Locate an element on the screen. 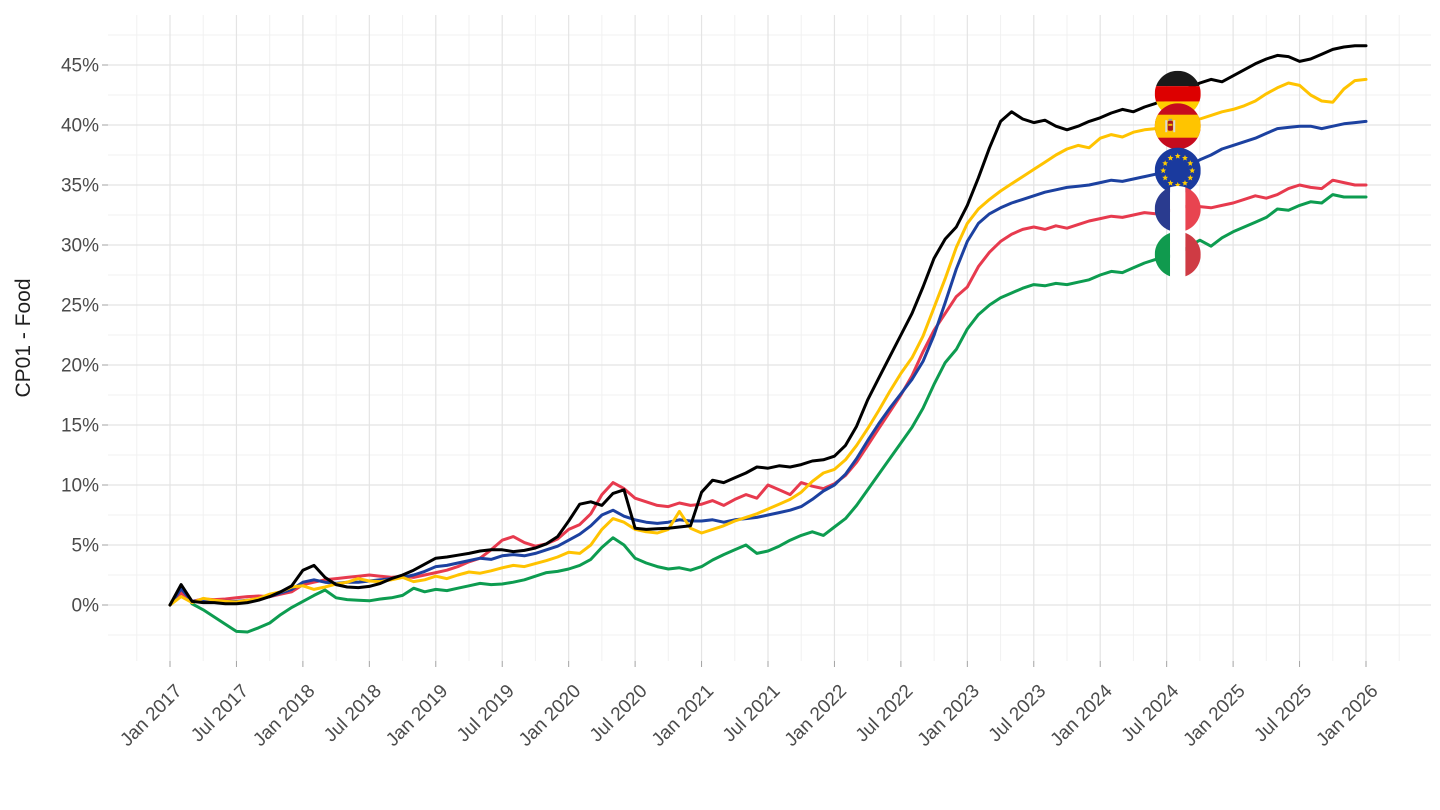 The image size is (1440, 810). y-tick-label: 25% is located at coordinates (80, 306).